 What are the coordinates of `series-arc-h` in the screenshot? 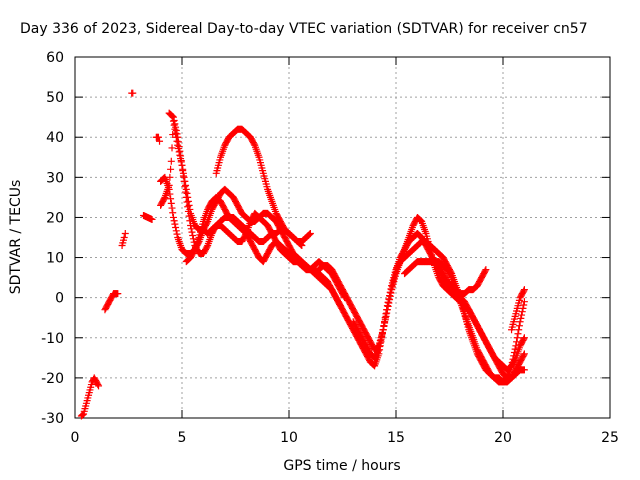 It's located at (462, 280).